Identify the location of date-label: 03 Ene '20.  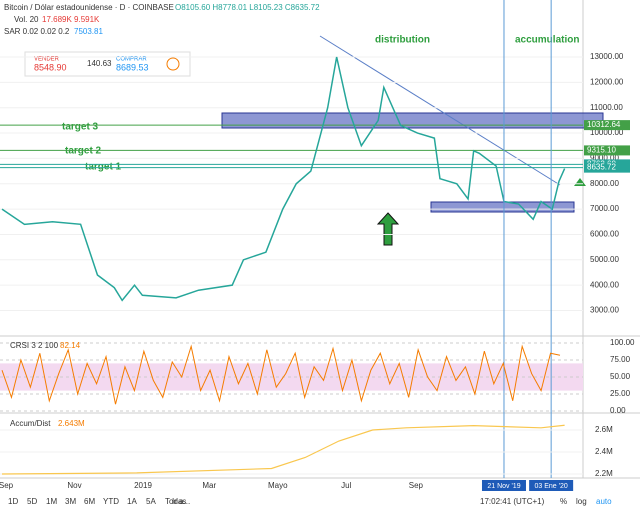
(551, 486).